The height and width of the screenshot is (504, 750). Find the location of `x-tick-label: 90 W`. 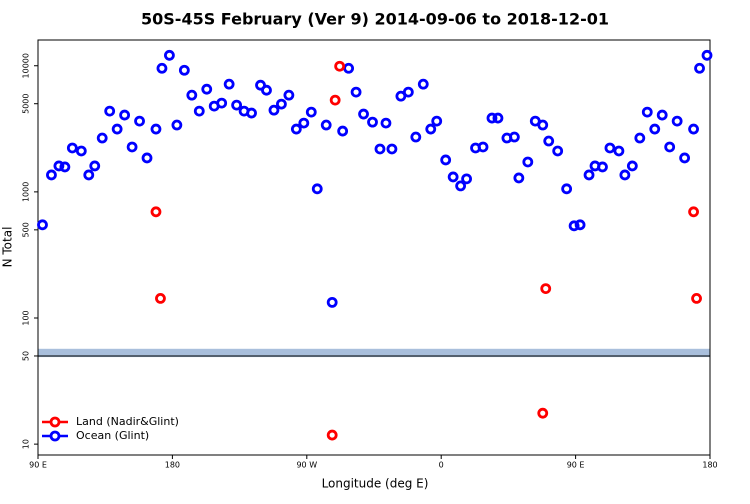

x-tick-label: 90 W is located at coordinates (306, 465).